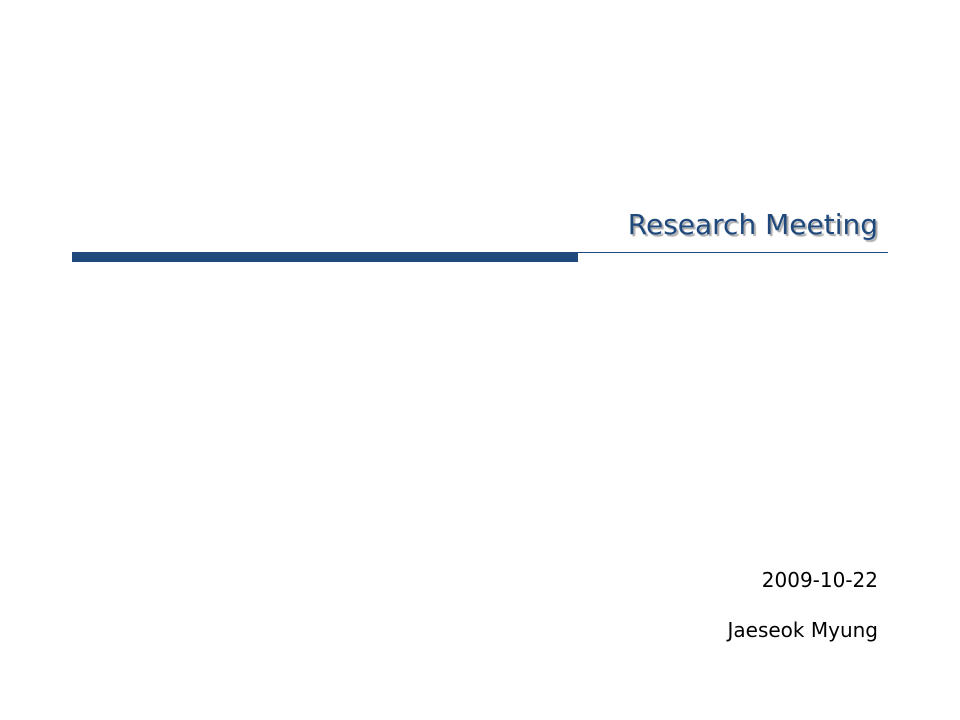 This screenshot has width=960, height=720. Describe the element at coordinates (325, 257) in the screenshot. I see `title-bar` at that location.